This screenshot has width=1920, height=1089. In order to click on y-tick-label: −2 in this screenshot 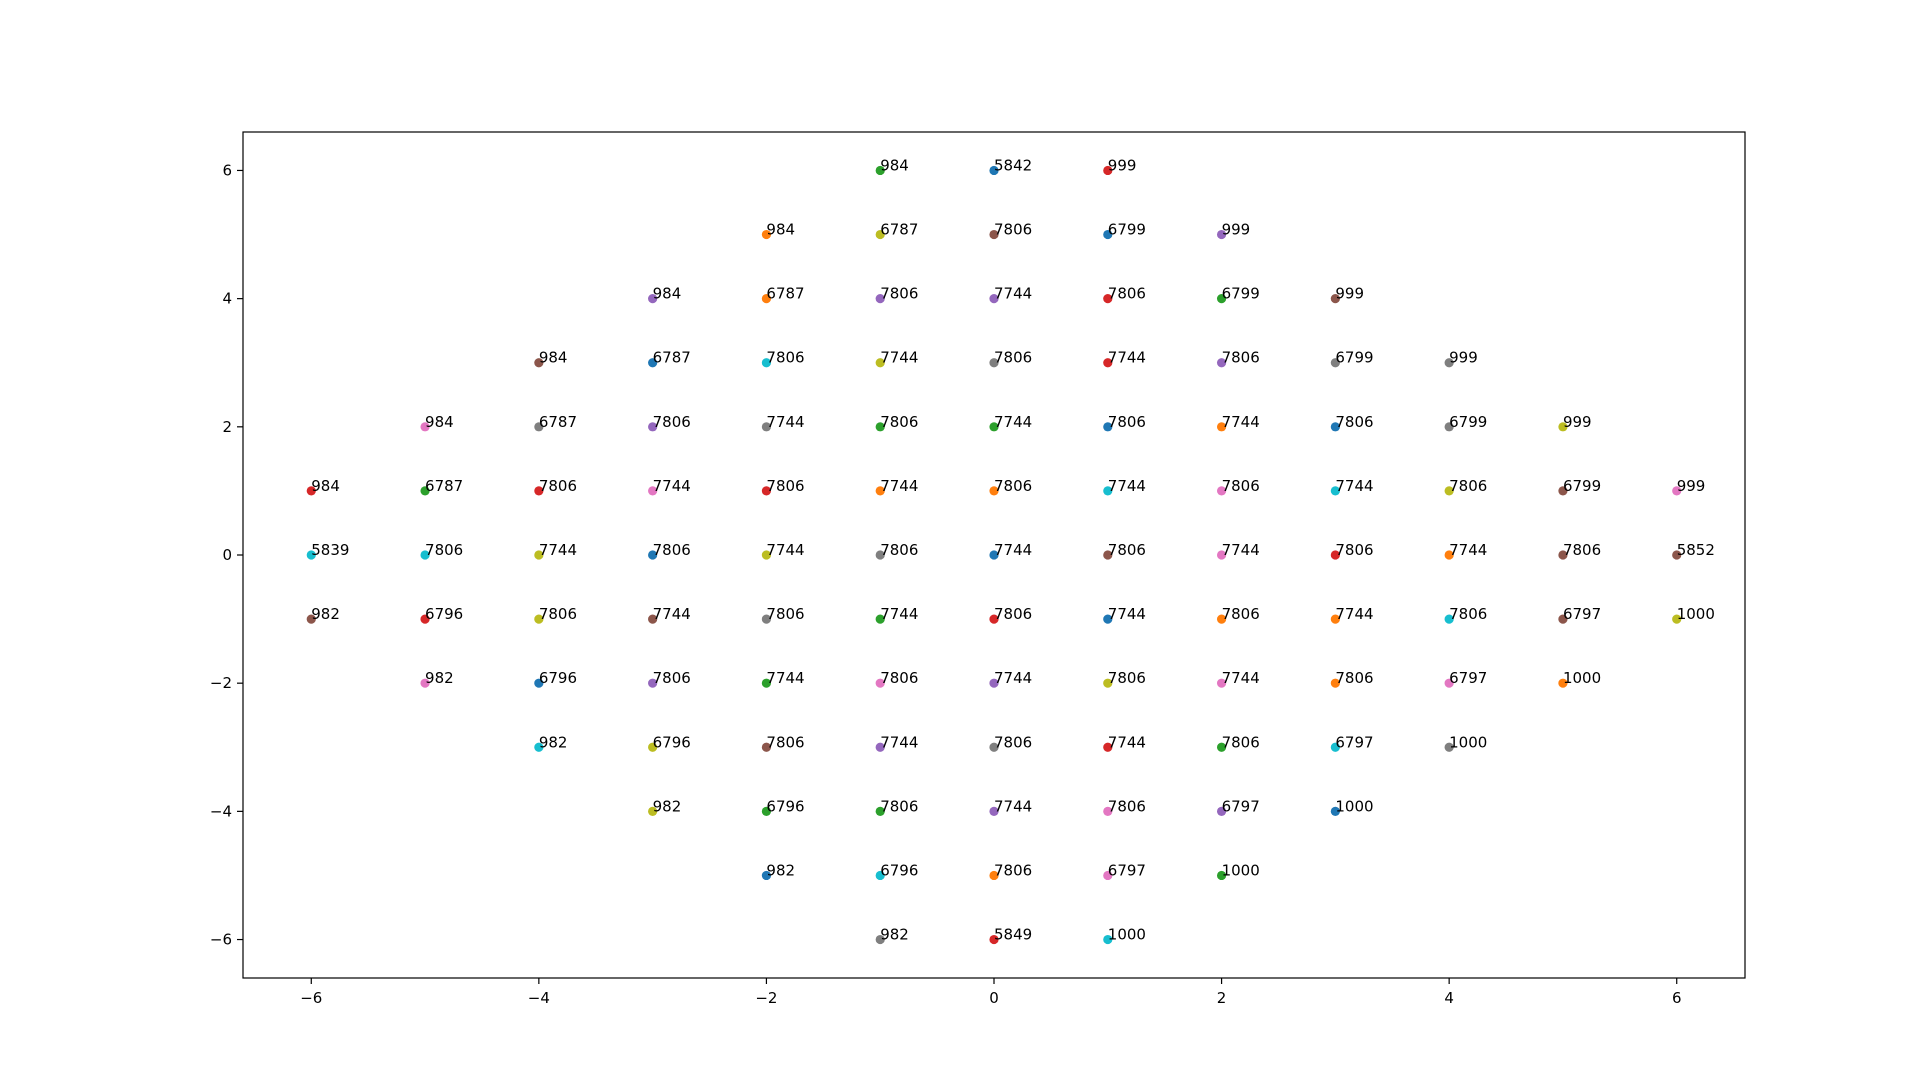, I will do `click(221, 683)`.